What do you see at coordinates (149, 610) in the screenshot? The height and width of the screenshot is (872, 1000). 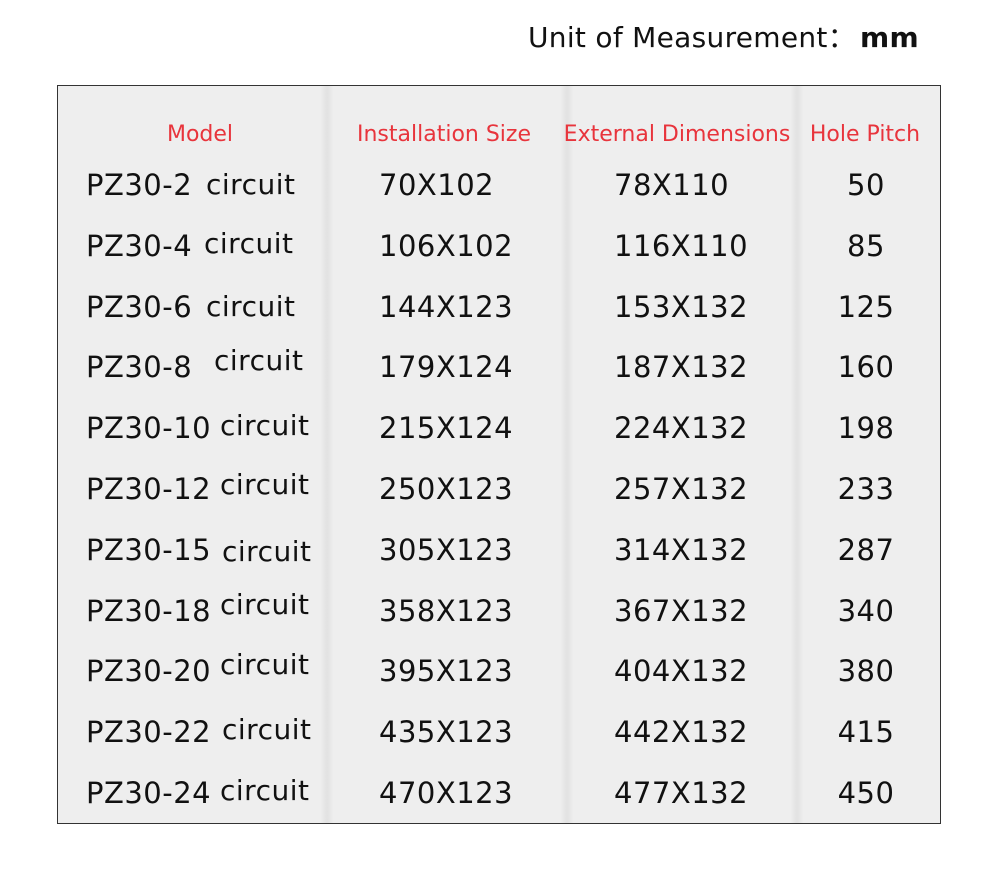 I see `model-name: PZ30-18` at bounding box center [149, 610].